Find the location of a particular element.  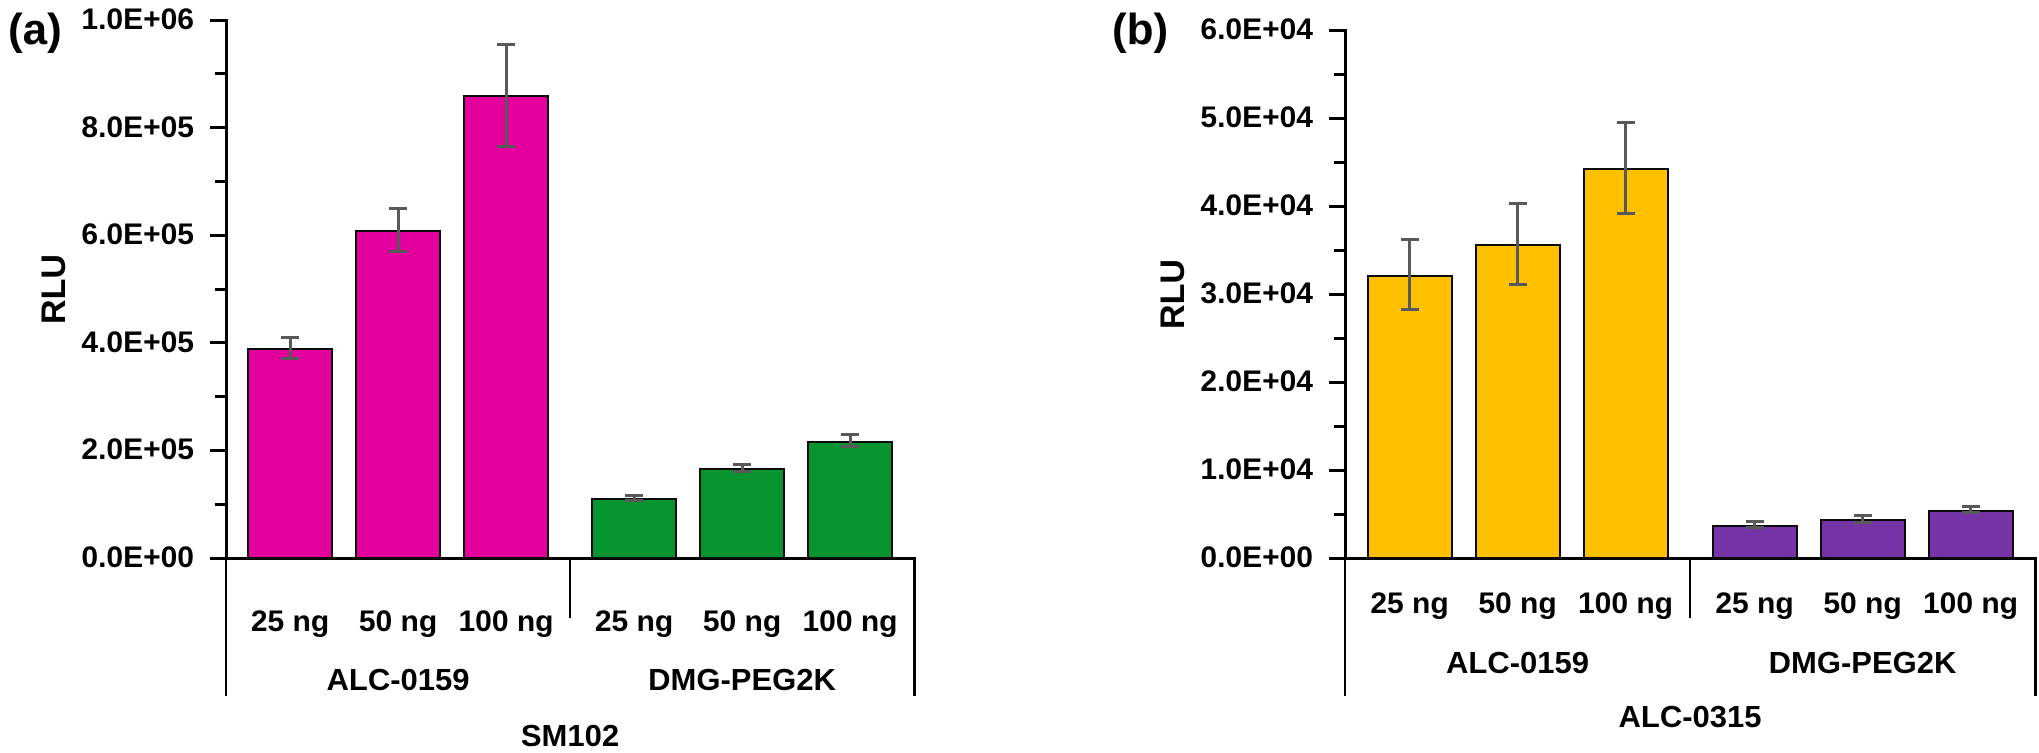

y-tick-label: 8.0E+05 is located at coordinates (137, 127).